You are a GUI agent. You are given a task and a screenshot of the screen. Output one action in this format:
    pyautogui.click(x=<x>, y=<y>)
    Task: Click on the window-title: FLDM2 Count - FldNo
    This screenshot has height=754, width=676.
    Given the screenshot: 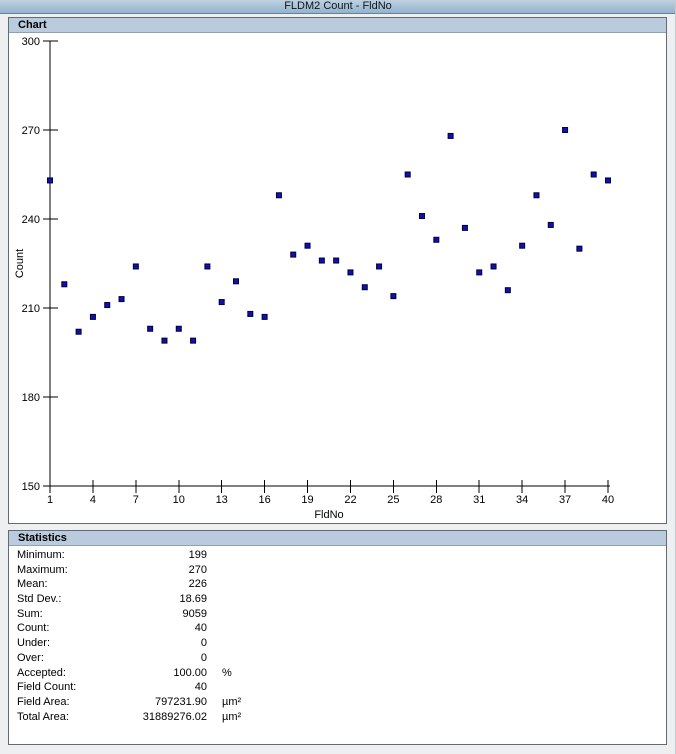 What is the action you would take?
    pyautogui.click(x=338, y=6)
    